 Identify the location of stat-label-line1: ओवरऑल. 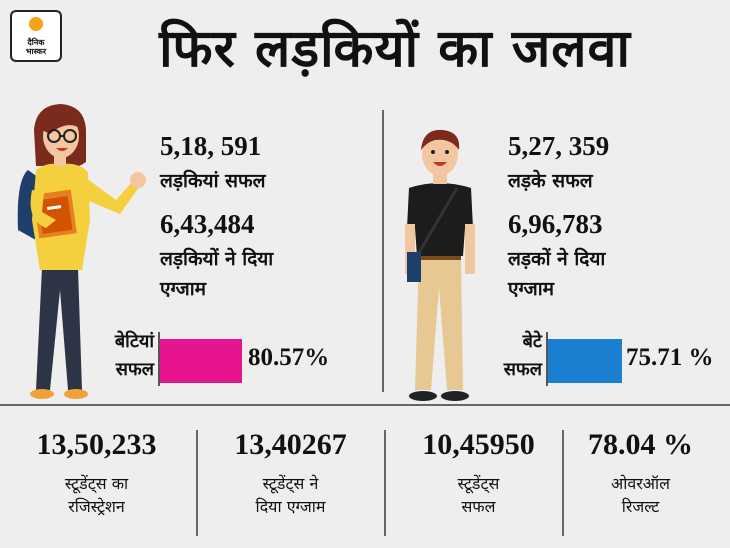
(640, 483).